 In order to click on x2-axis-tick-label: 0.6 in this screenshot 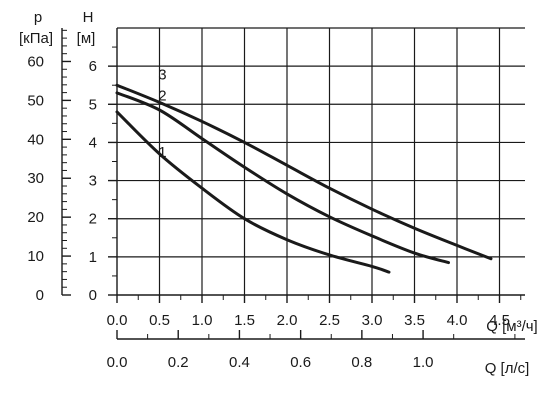, I will do `click(300, 362)`.